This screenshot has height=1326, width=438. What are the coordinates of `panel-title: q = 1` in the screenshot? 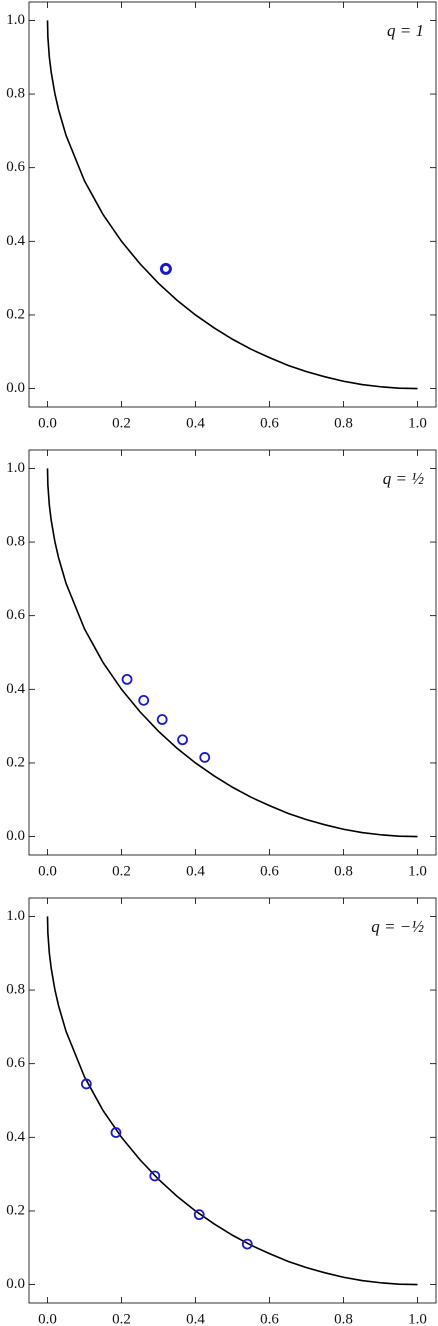 It's located at (405, 30).